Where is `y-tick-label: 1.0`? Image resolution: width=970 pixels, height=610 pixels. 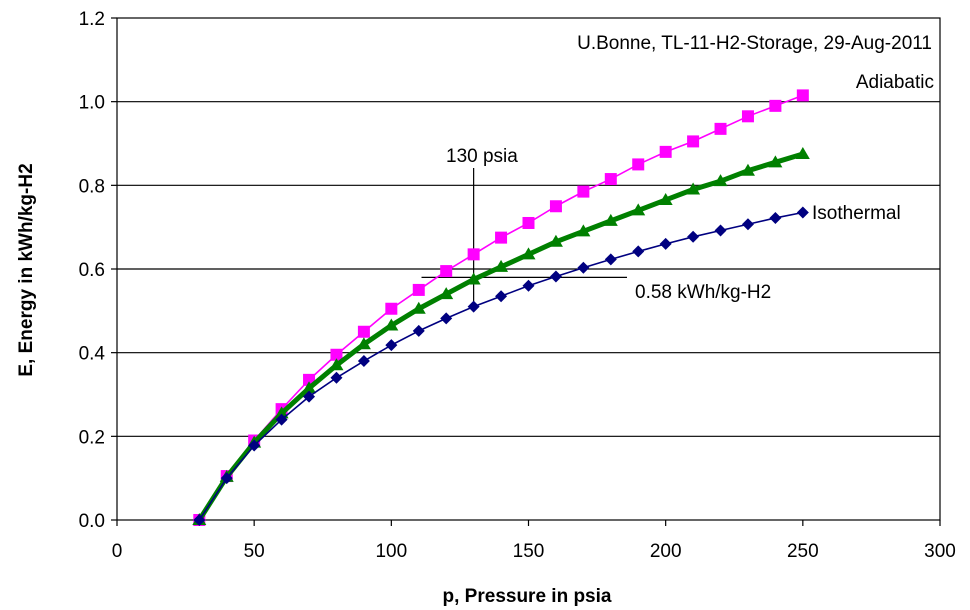
y-tick-label: 1.0 is located at coordinates (92, 103).